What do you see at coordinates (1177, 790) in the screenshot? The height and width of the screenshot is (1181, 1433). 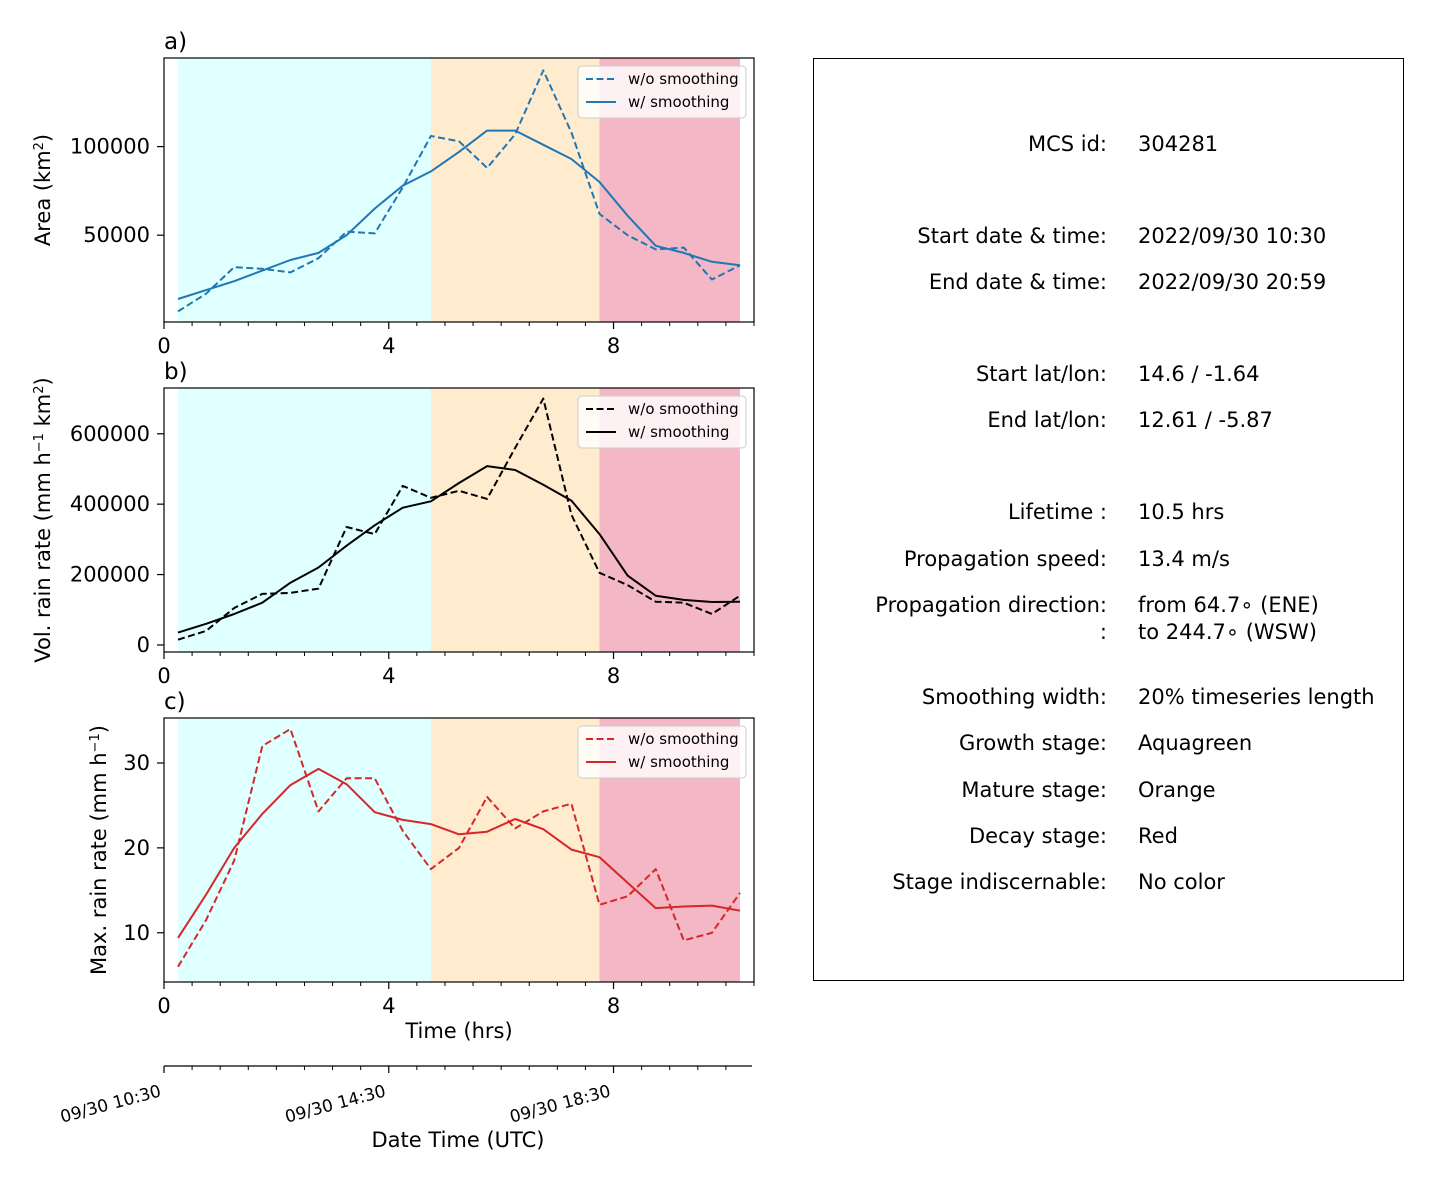 I see `mature-value: Orange` at bounding box center [1177, 790].